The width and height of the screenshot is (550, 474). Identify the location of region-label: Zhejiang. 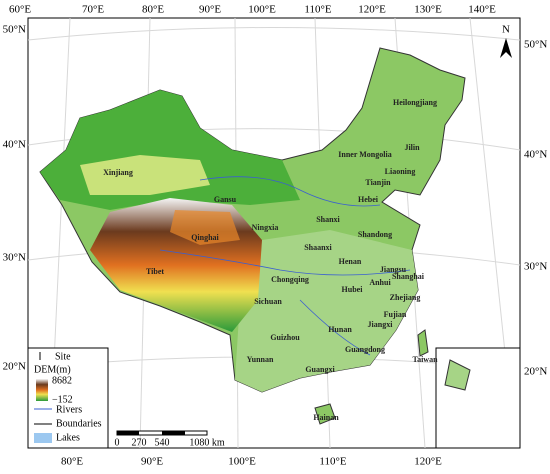
(405, 297).